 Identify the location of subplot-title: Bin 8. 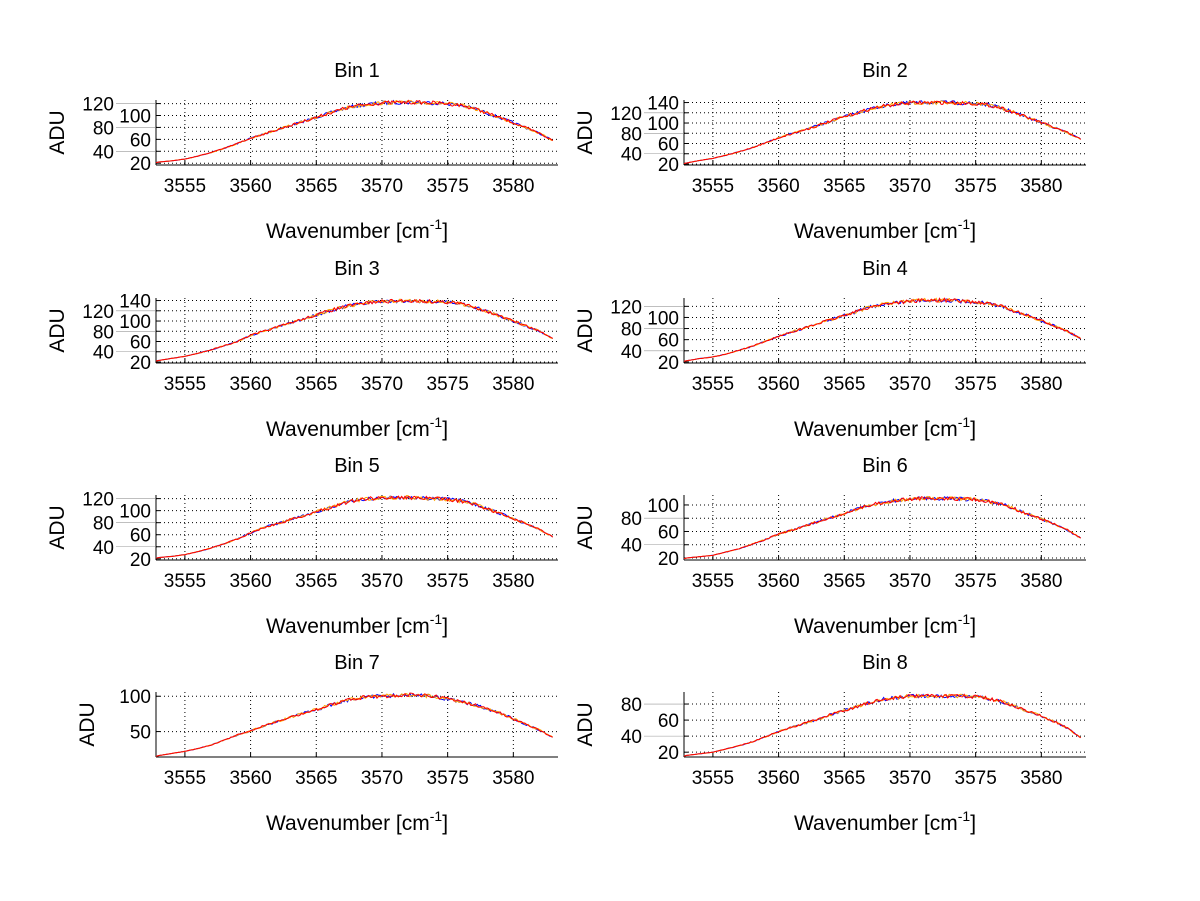
(885, 663).